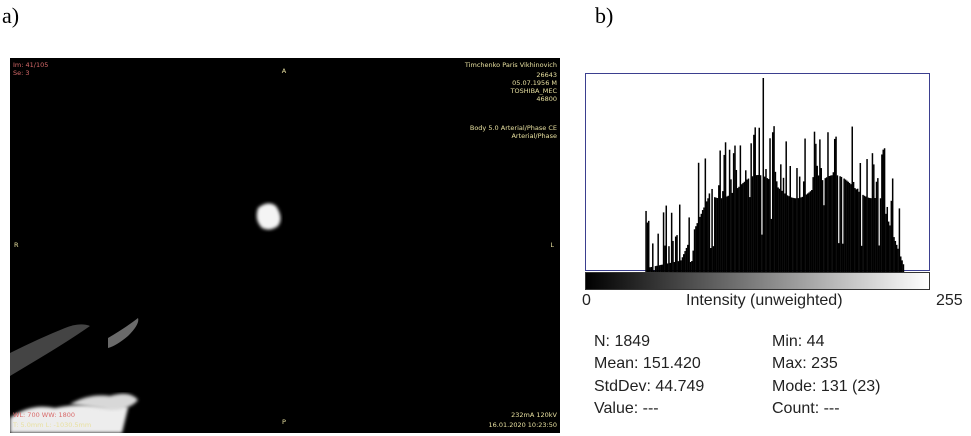 The width and height of the screenshot is (971, 436). I want to click on window-level: WL: 700 WW: 1800, so click(44, 415).